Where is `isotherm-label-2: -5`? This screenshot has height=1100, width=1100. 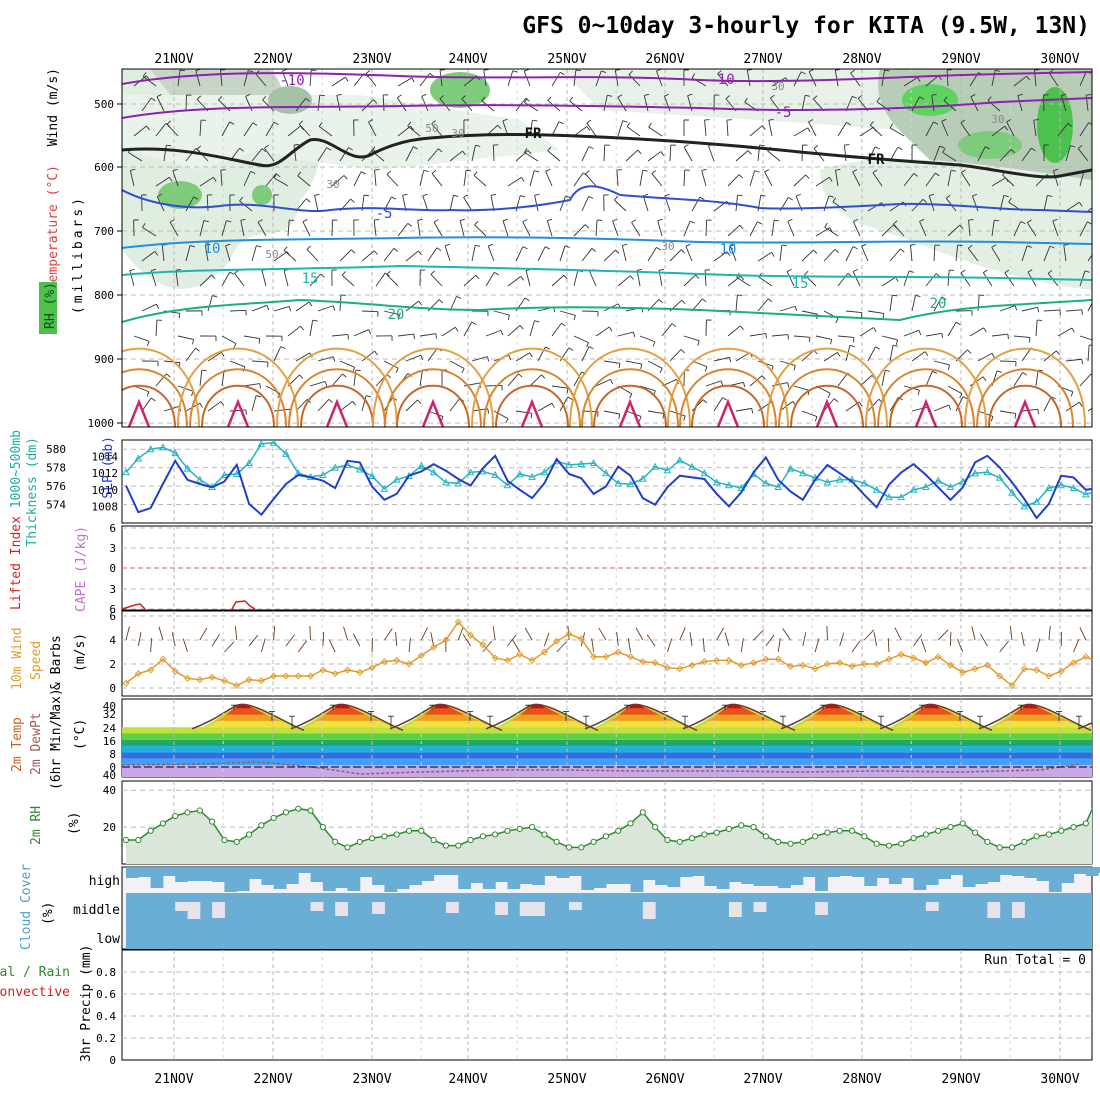
isotherm-label-2: -5 is located at coordinates (783, 113).